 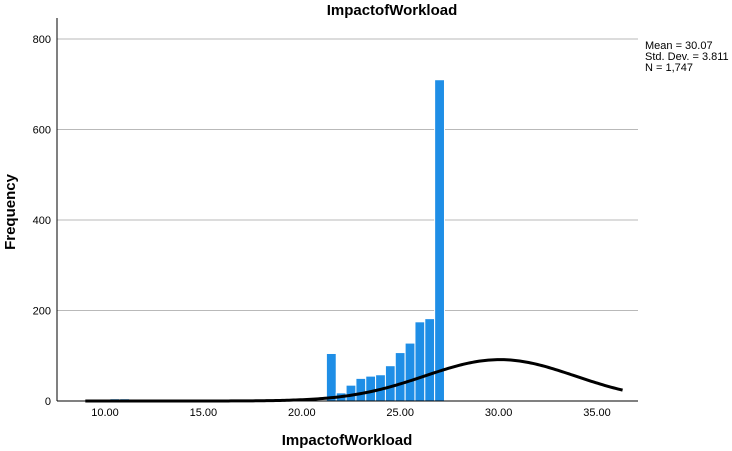 I want to click on y-tick-label: 0, so click(x=48, y=402).